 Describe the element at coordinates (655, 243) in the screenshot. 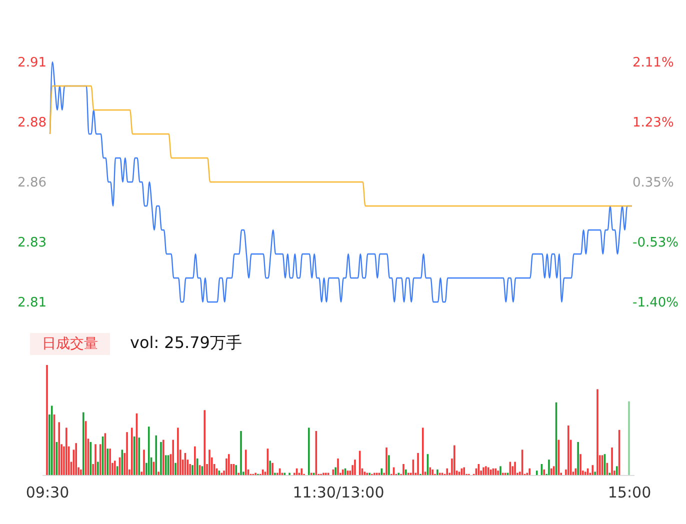

I see `y2-tick-label: -0.53%` at that location.